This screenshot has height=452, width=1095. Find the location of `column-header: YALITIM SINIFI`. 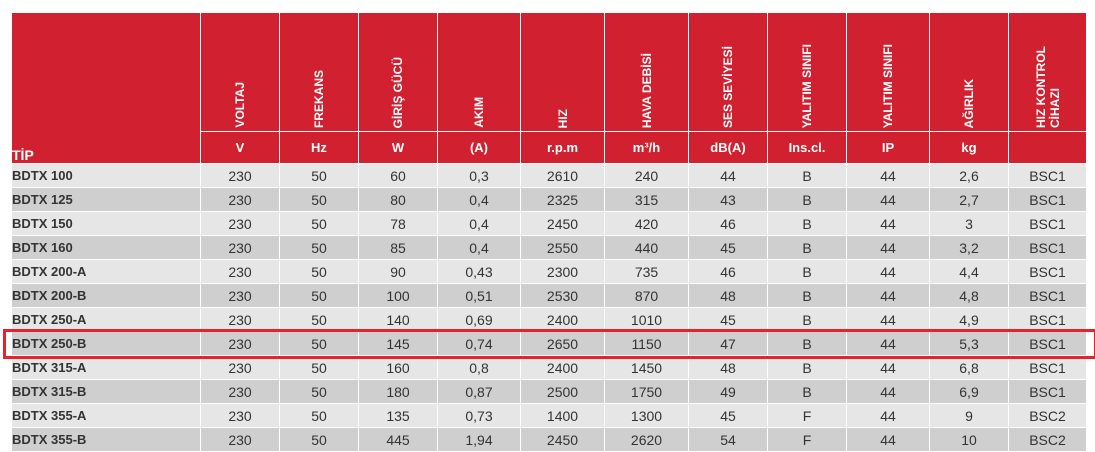

column-header: YALITIM SINIFI is located at coordinates (888, 72).